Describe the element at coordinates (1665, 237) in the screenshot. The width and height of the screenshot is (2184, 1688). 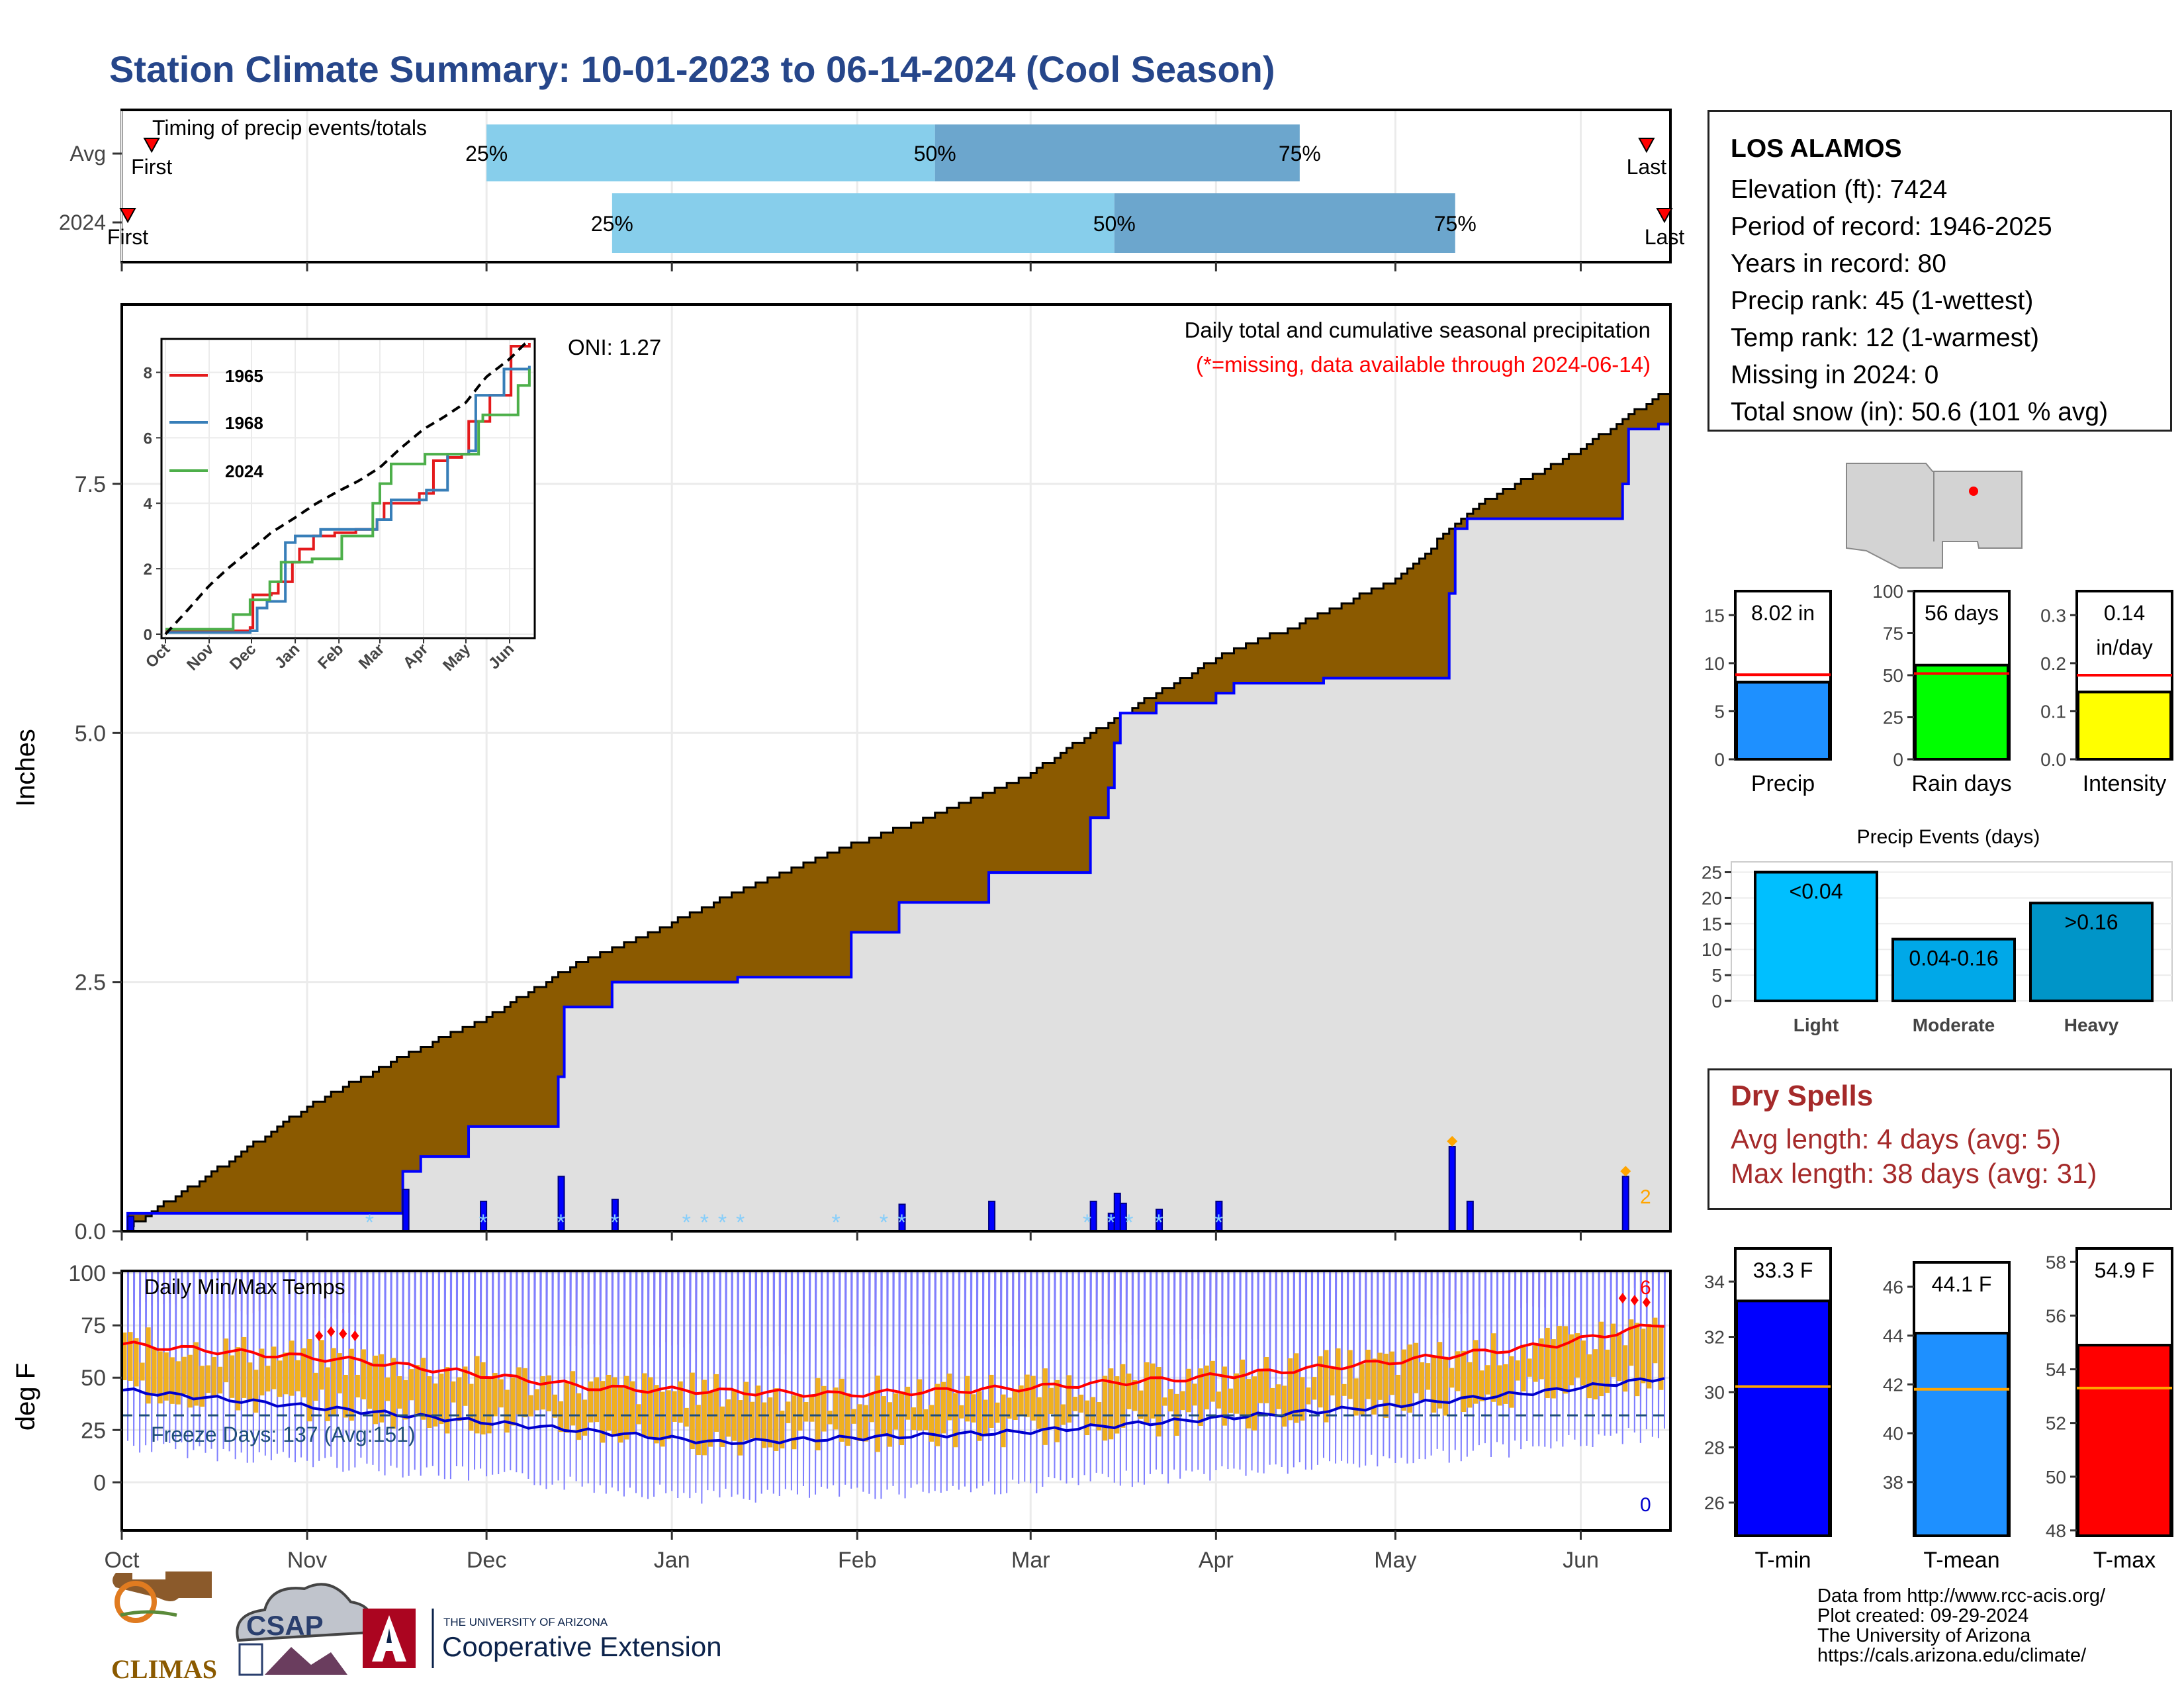
I see `last-event-label: Last` at that location.